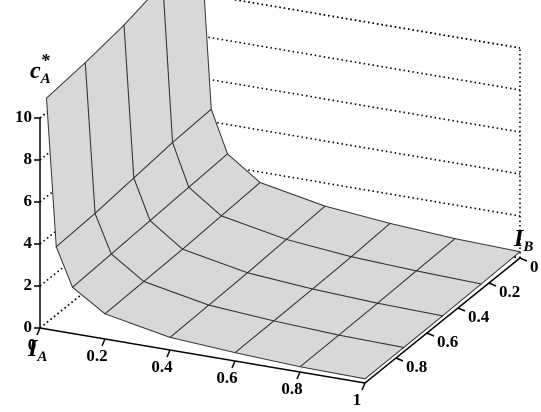  What do you see at coordinates (416, 366) in the screenshot?
I see `y-tick-label: 0.8` at bounding box center [416, 366].